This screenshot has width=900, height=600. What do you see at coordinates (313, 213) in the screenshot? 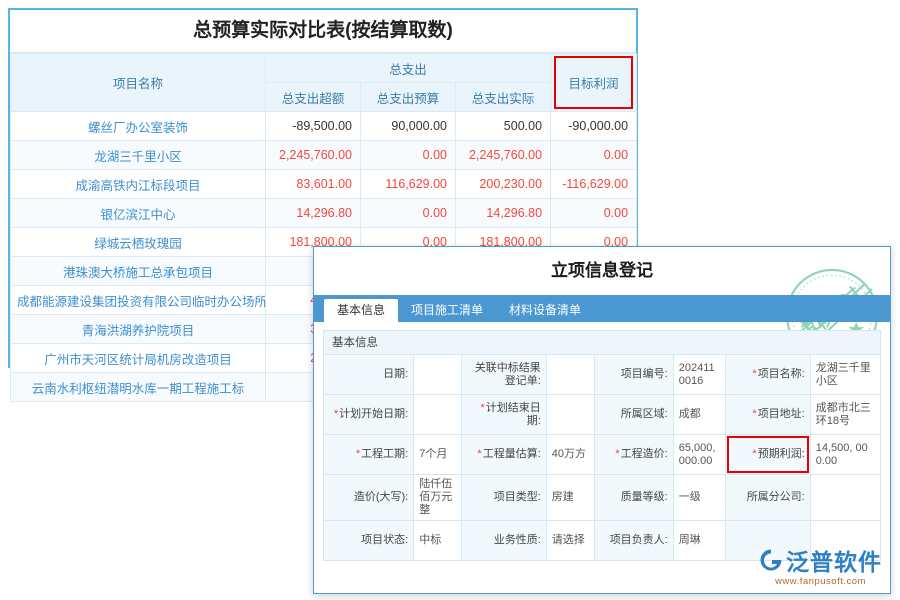
I see `cell-over: 14,296.80` at bounding box center [313, 213].